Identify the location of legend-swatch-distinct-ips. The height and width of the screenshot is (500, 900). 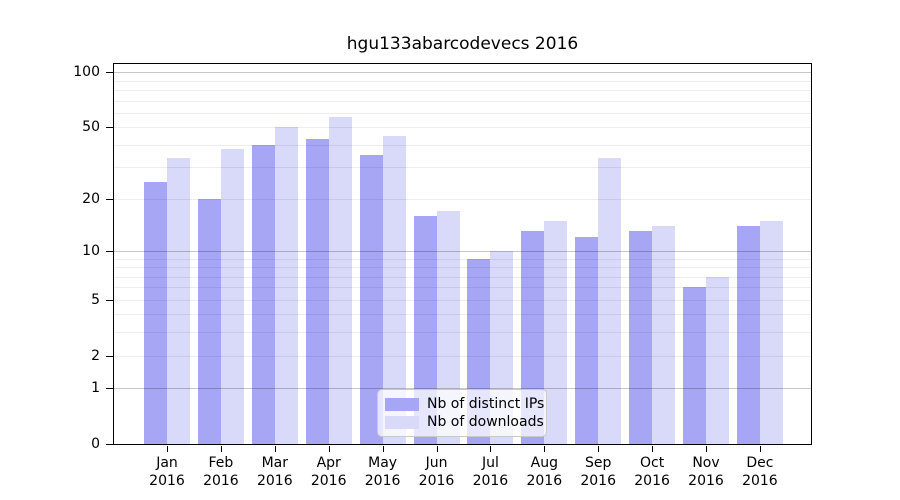
(402, 404).